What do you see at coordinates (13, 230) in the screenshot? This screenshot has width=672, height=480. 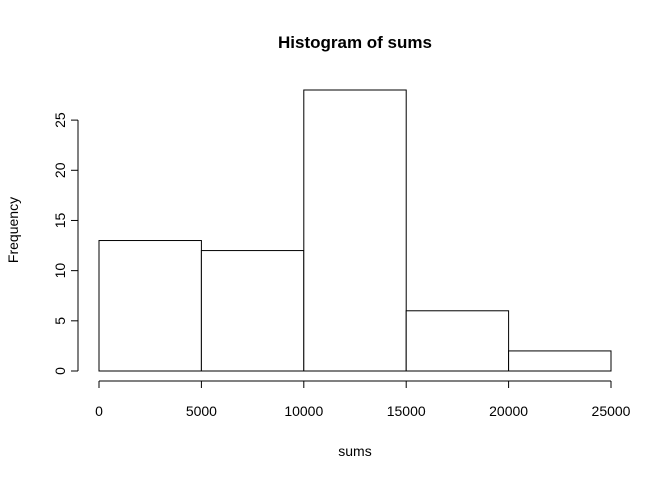 I see `y-axis-label: Frequency` at bounding box center [13, 230].